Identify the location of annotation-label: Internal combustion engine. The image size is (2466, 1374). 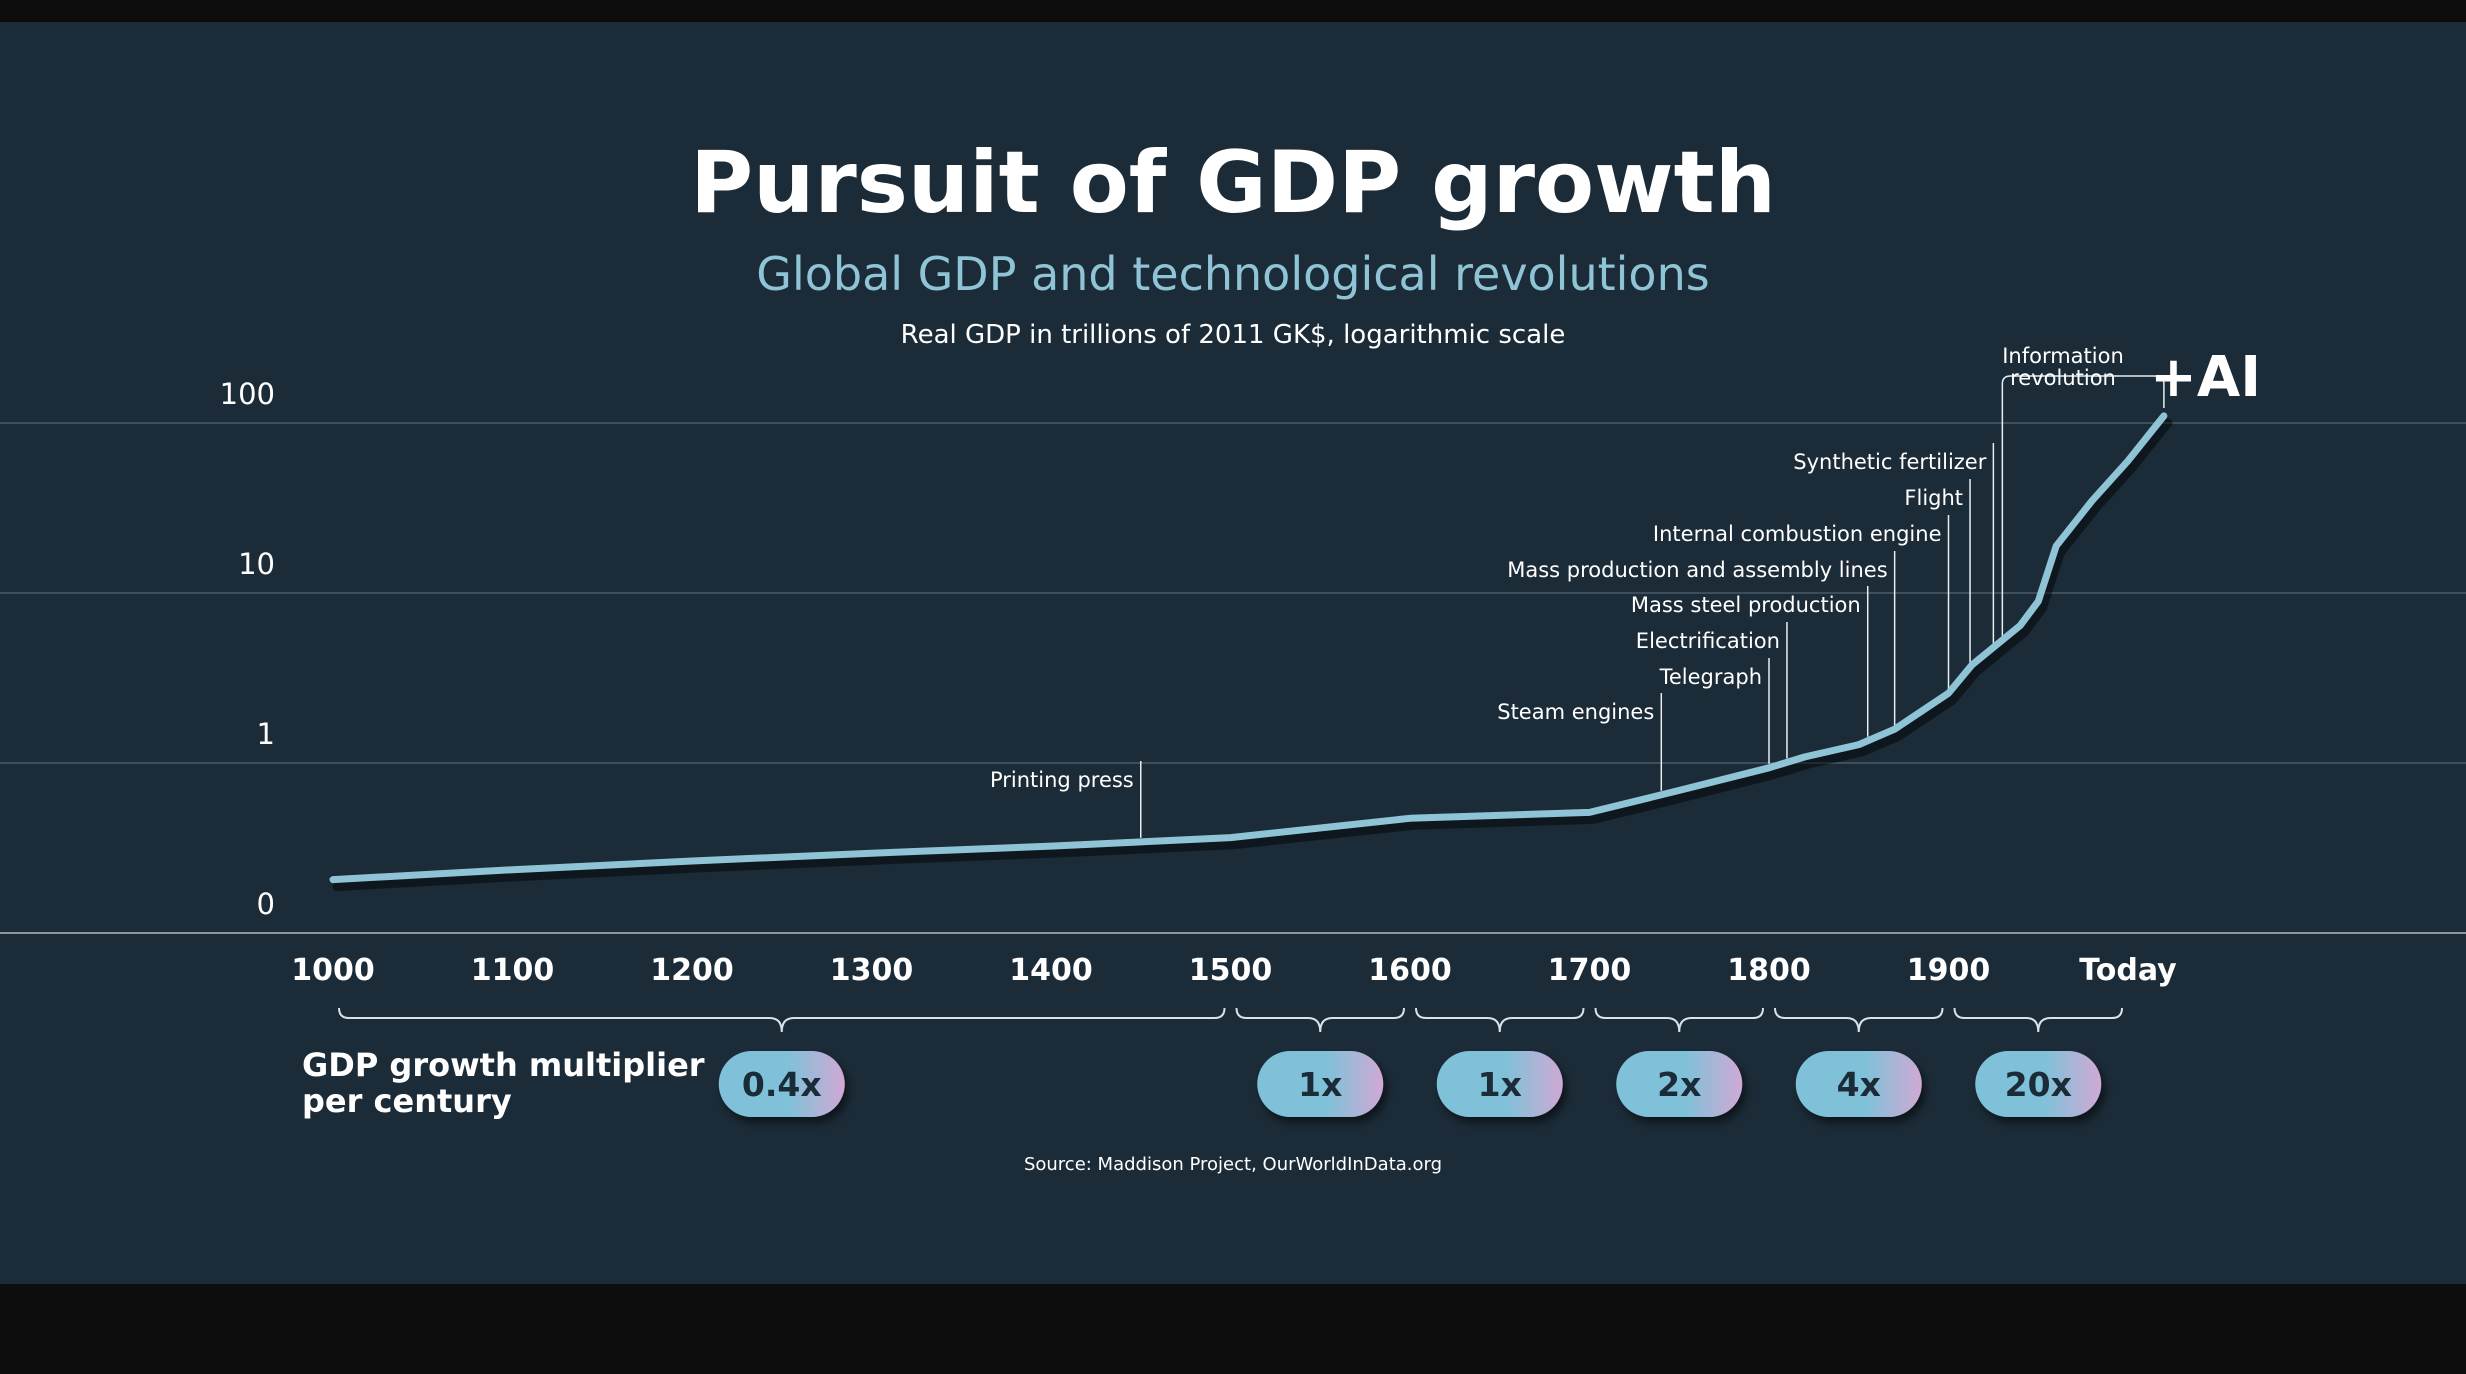
(1797, 534).